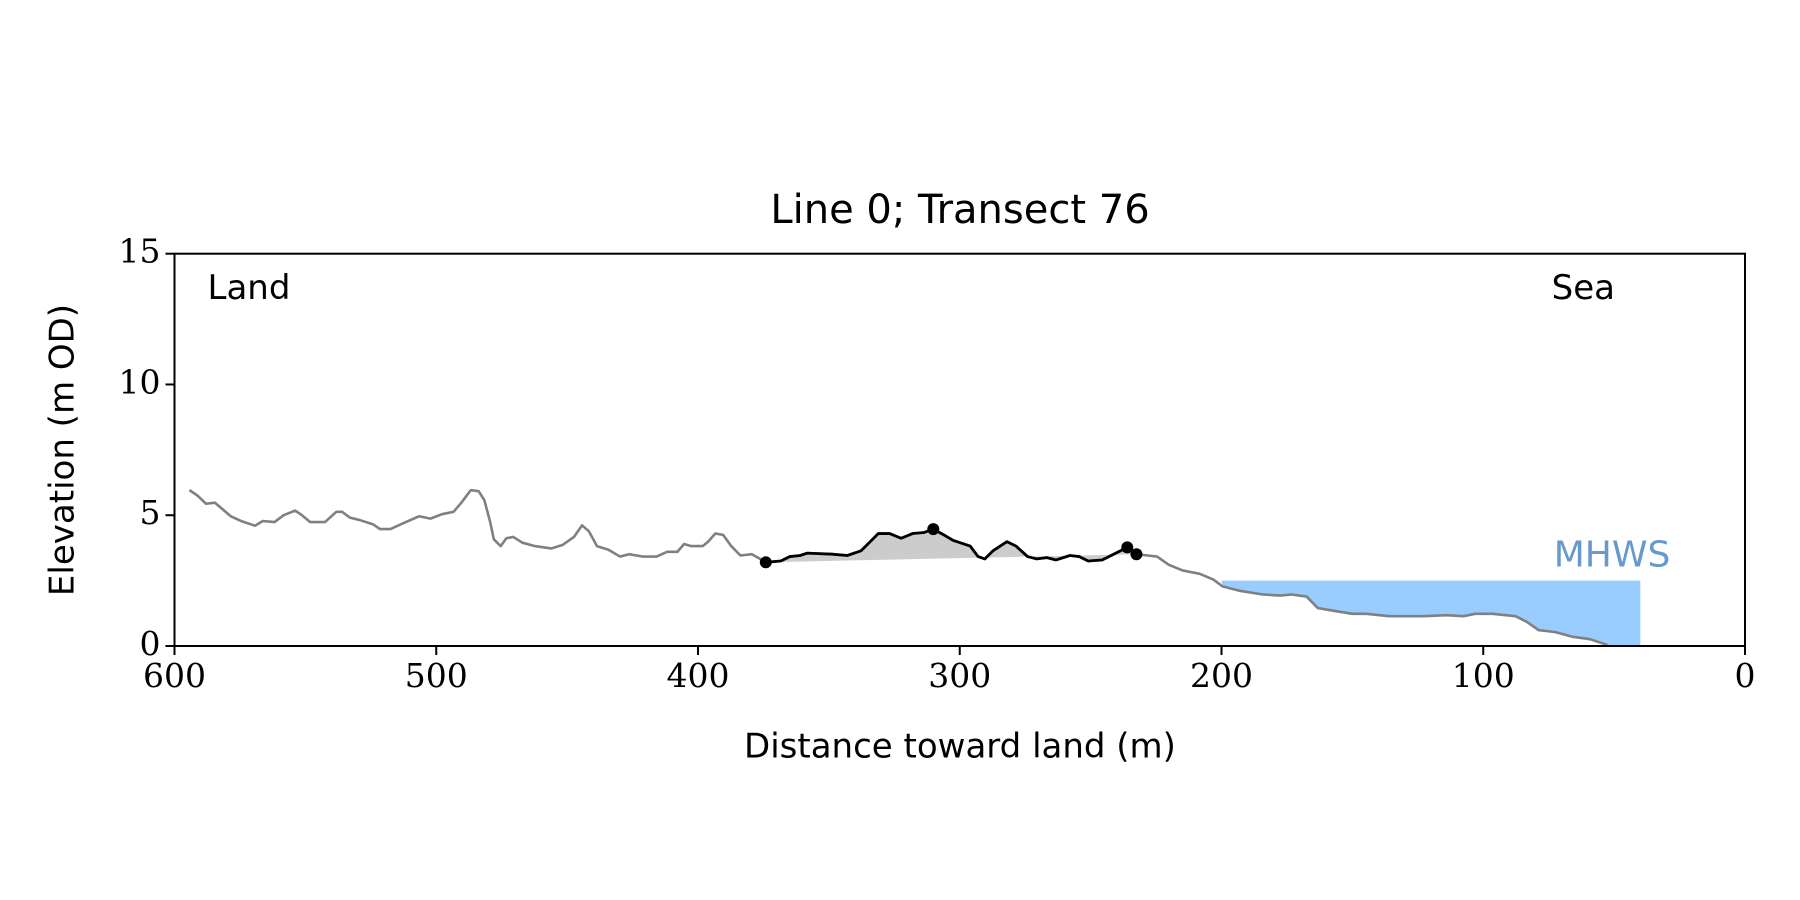  Describe the element at coordinates (140, 381) in the screenshot. I see `y-tick-label: 10` at that location.